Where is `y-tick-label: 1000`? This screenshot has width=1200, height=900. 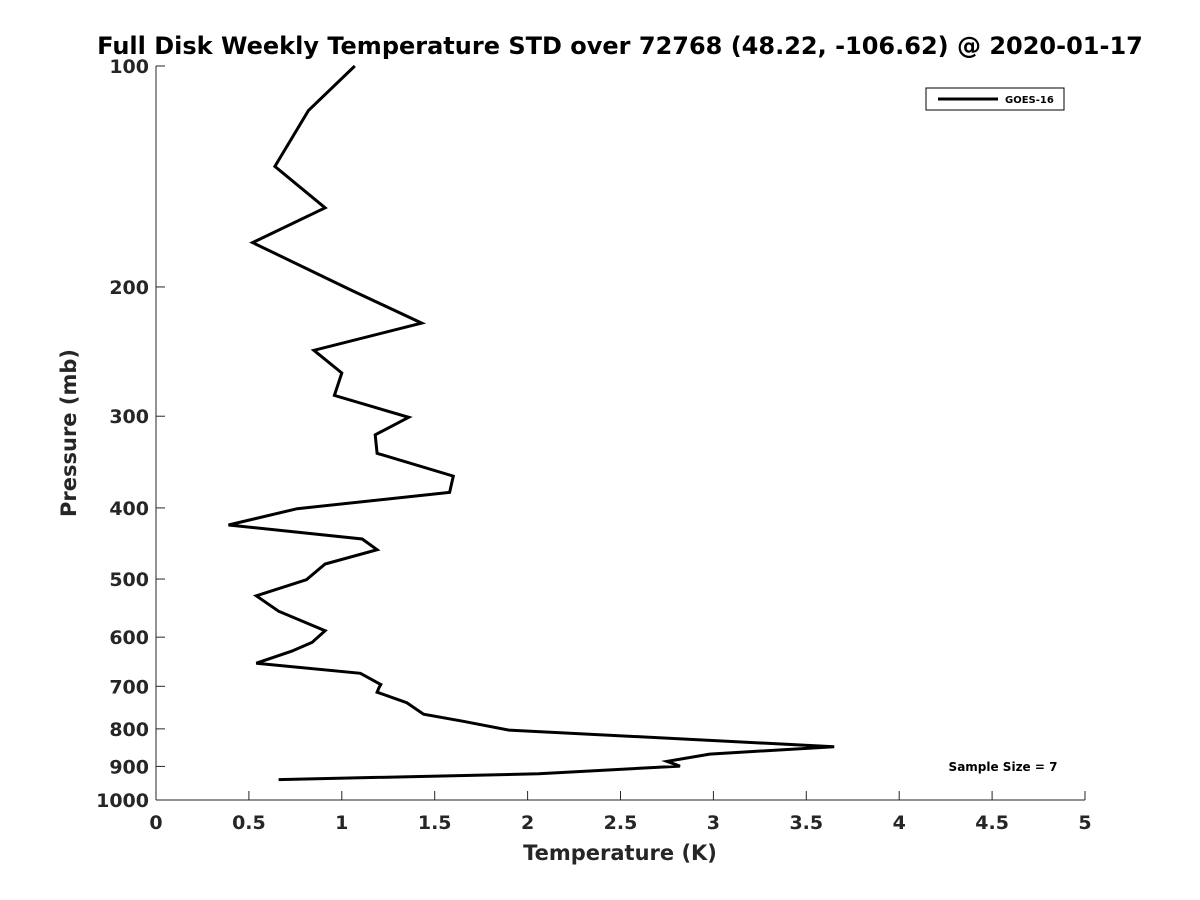 y-tick-label: 1000 is located at coordinates (122, 801).